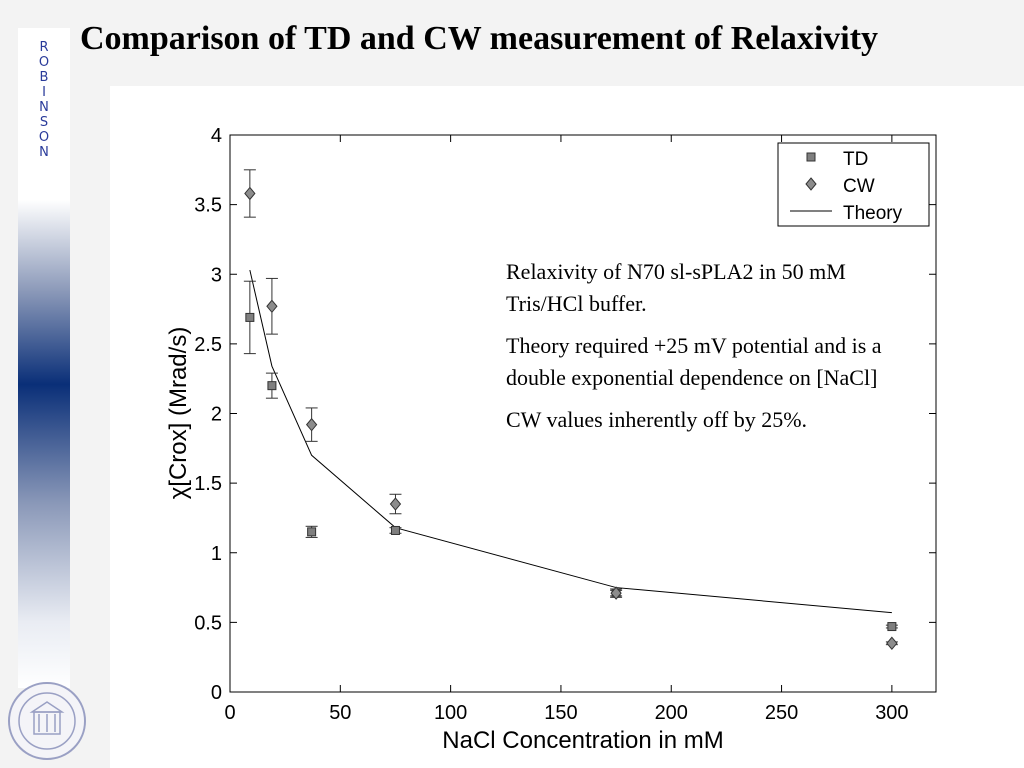 The height and width of the screenshot is (768, 1024). Describe the element at coordinates (208, 206) in the screenshot. I see `y-tick-label: 3.5` at that location.